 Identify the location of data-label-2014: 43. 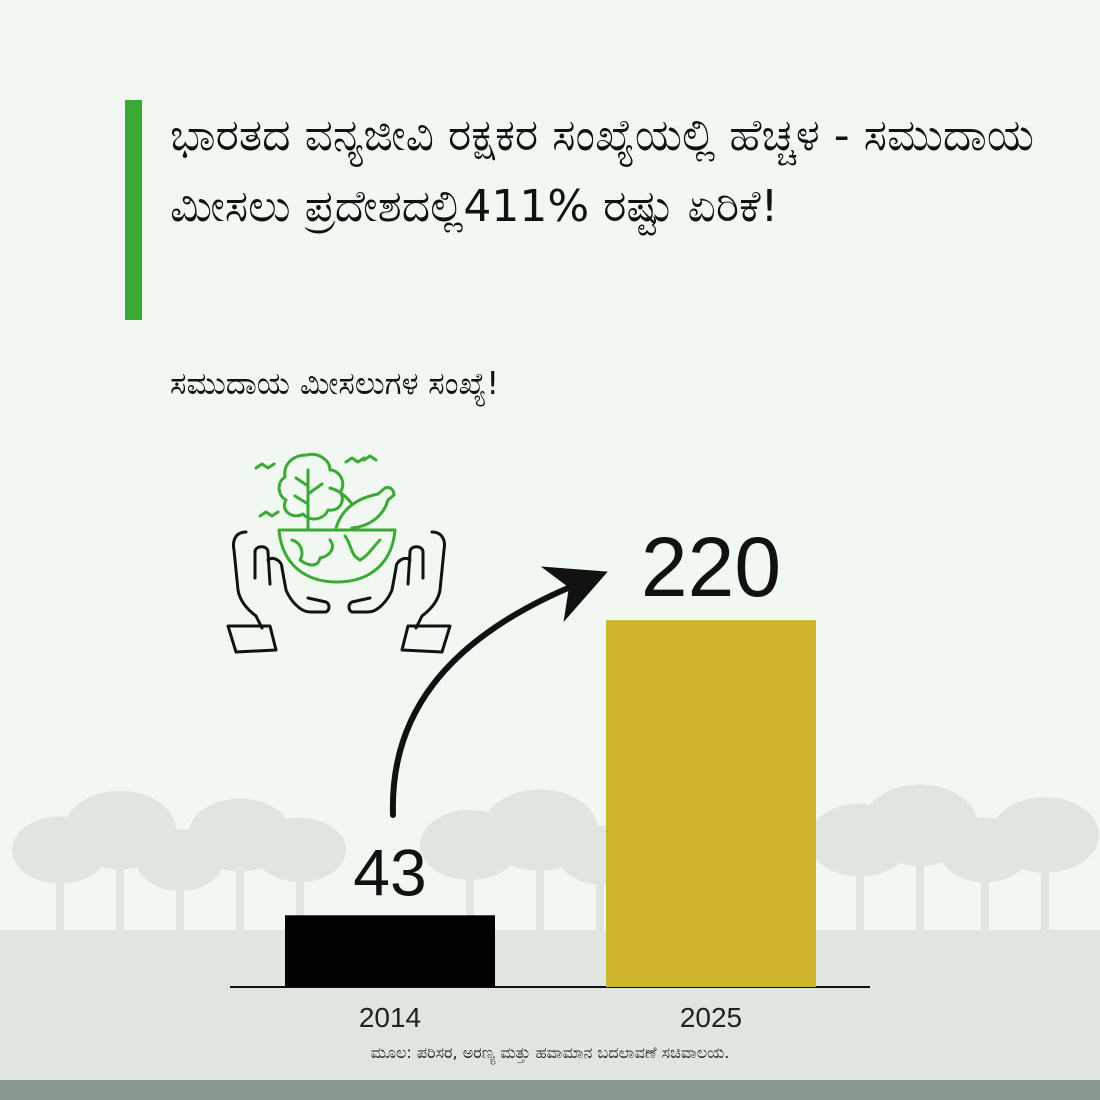
(389, 872).